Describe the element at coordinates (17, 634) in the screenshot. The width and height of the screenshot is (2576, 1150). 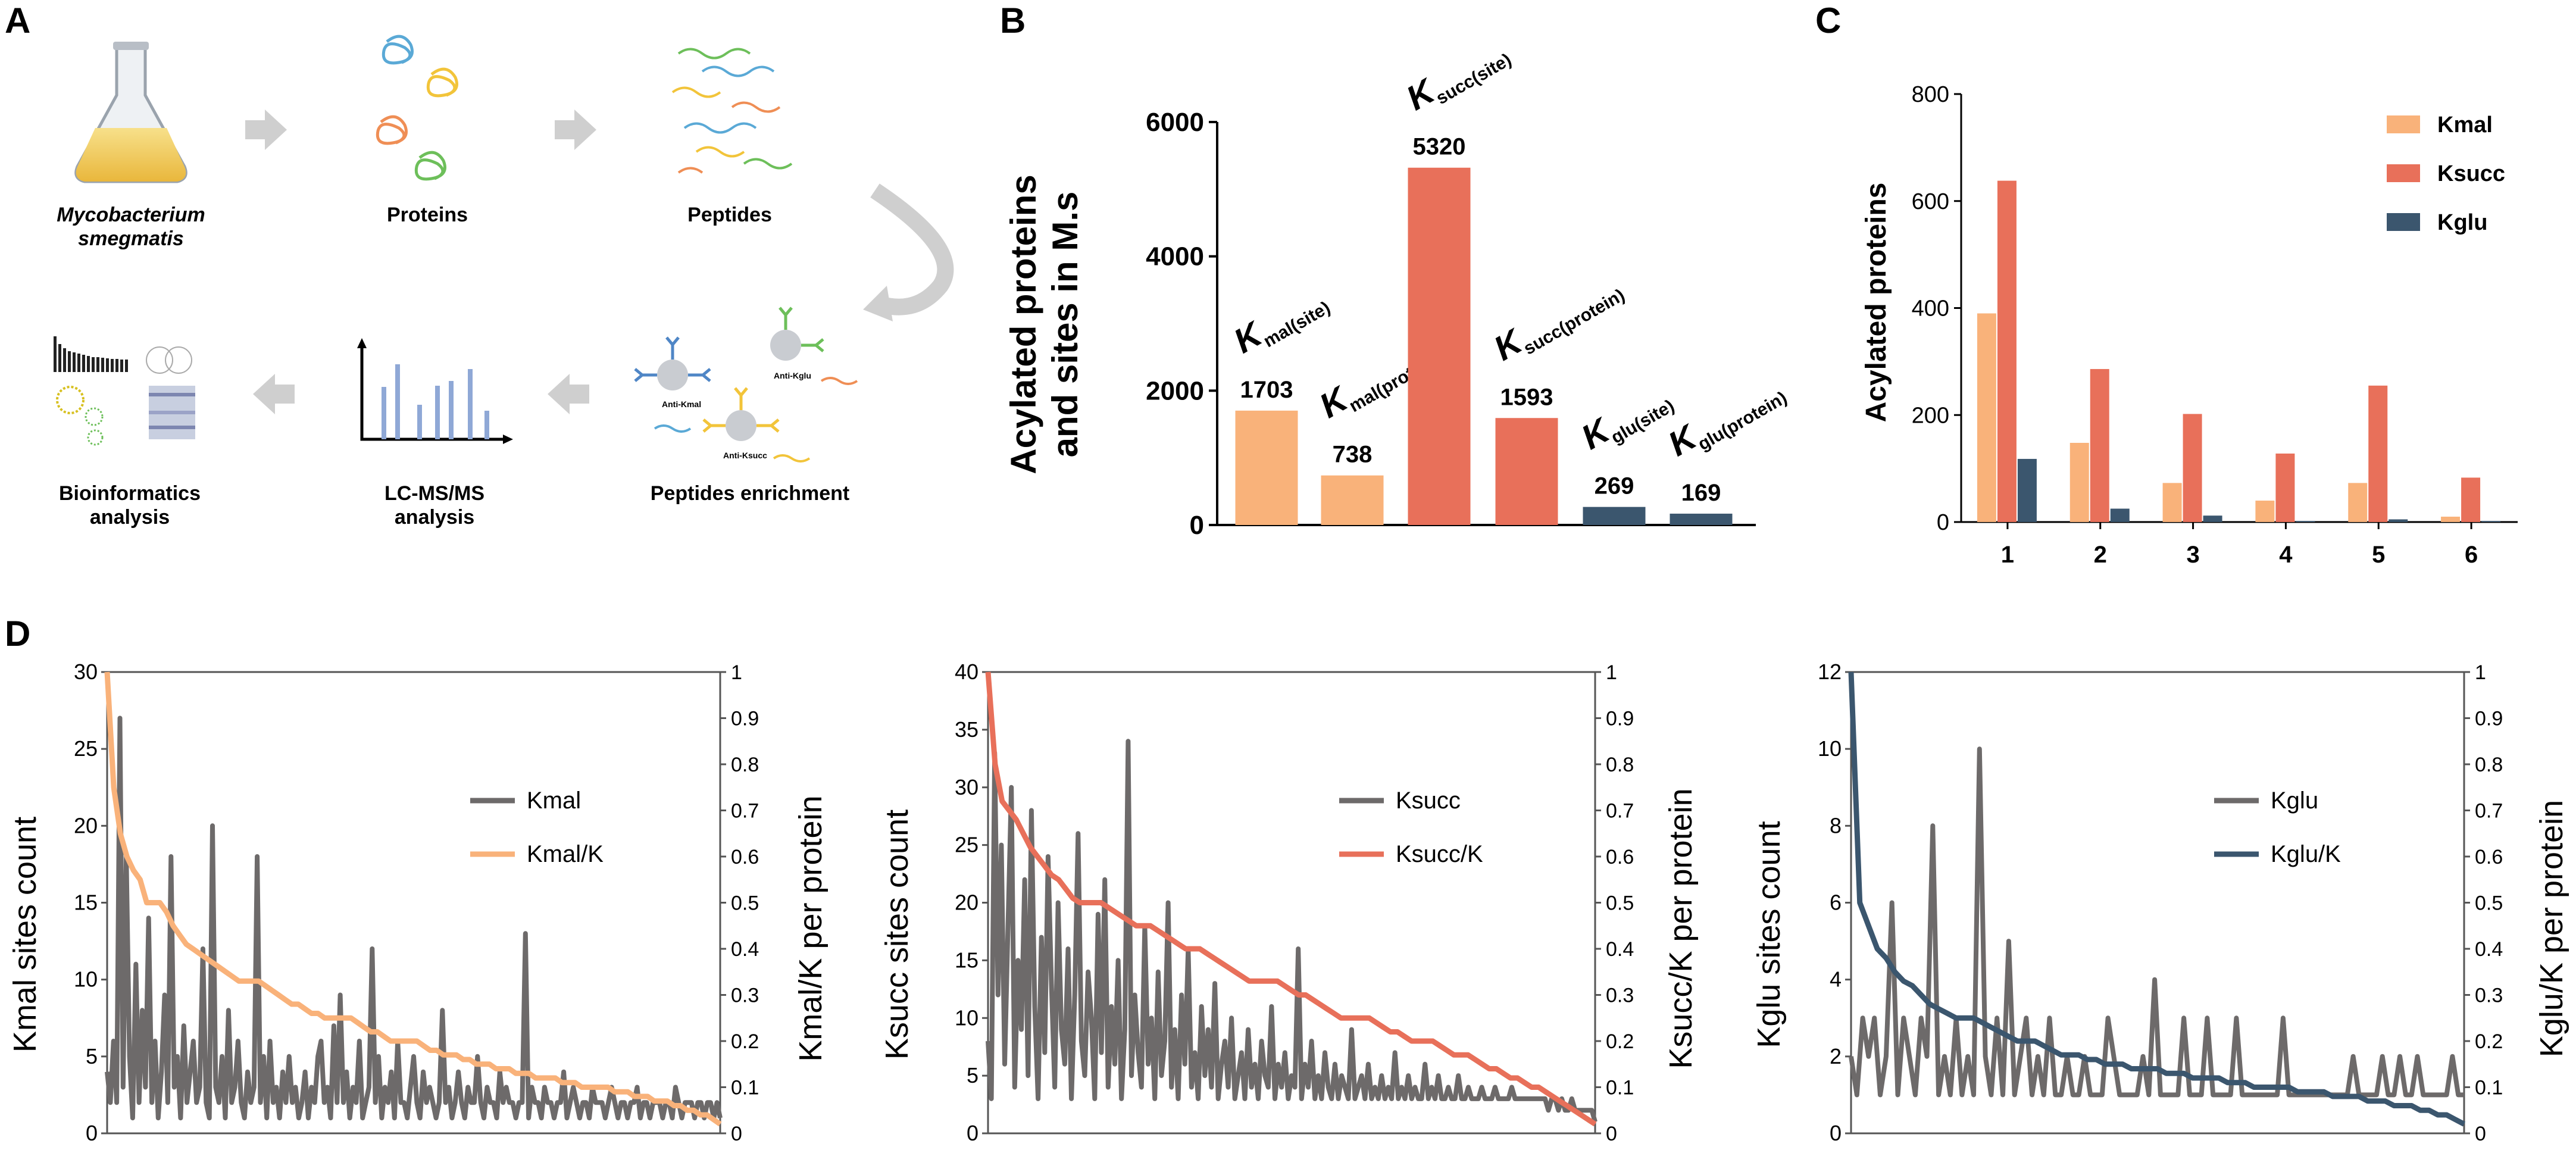
I see `panel-d-label: D` at that location.